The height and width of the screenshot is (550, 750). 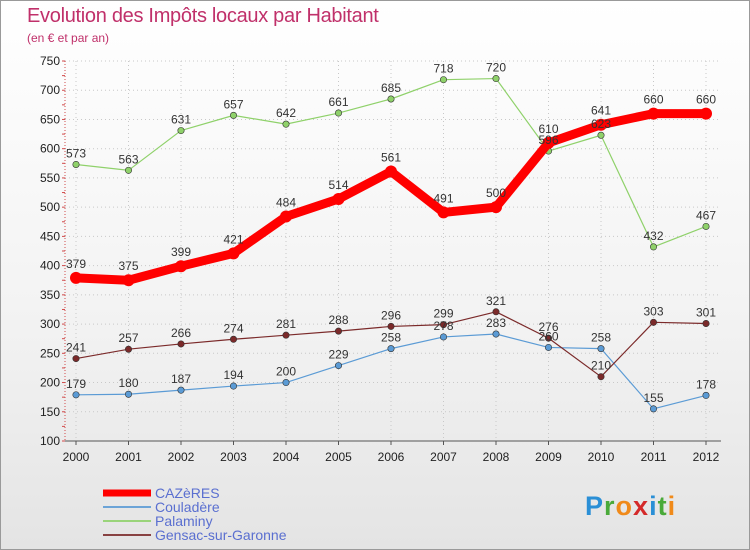 What do you see at coordinates (50, 383) in the screenshot?
I see `y-tick-label: 200` at bounding box center [50, 383].